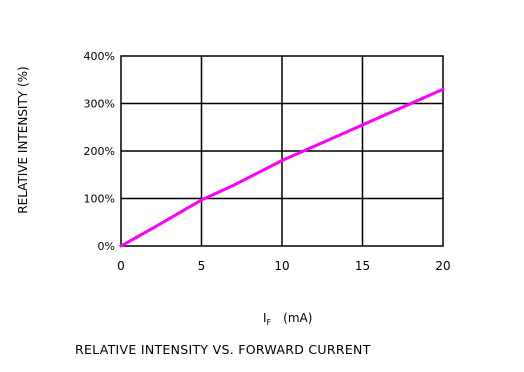  I want to click on x-tick-label: 10, so click(281, 266).